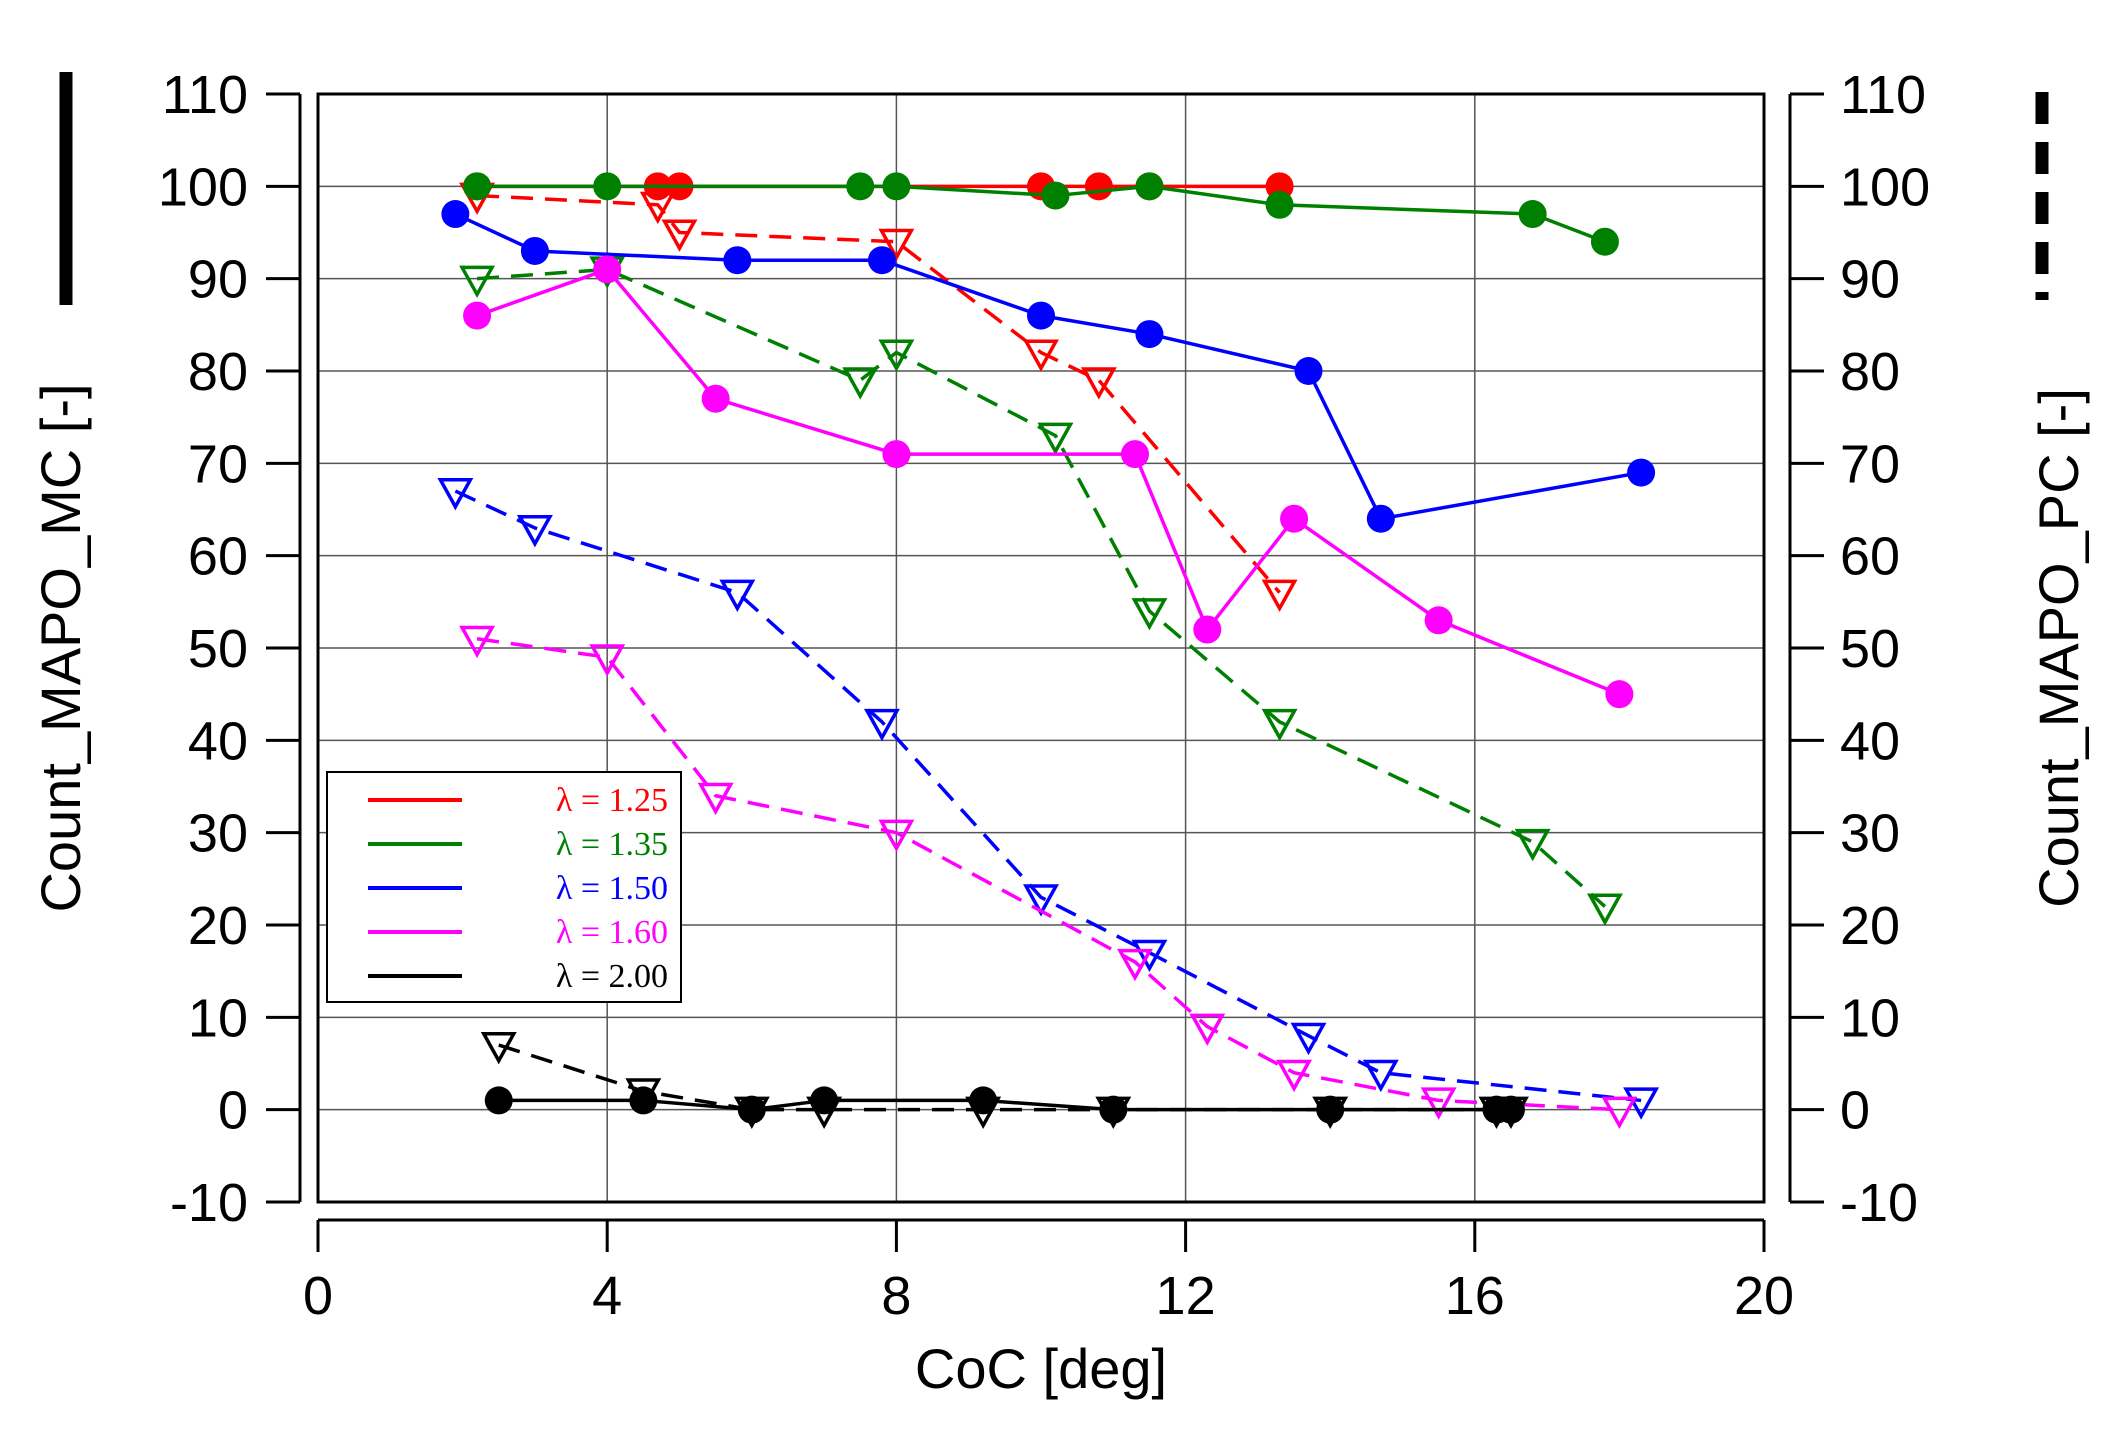 The height and width of the screenshot is (1440, 2110). I want to click on legend-label: λ = 1.25, so click(612, 800).